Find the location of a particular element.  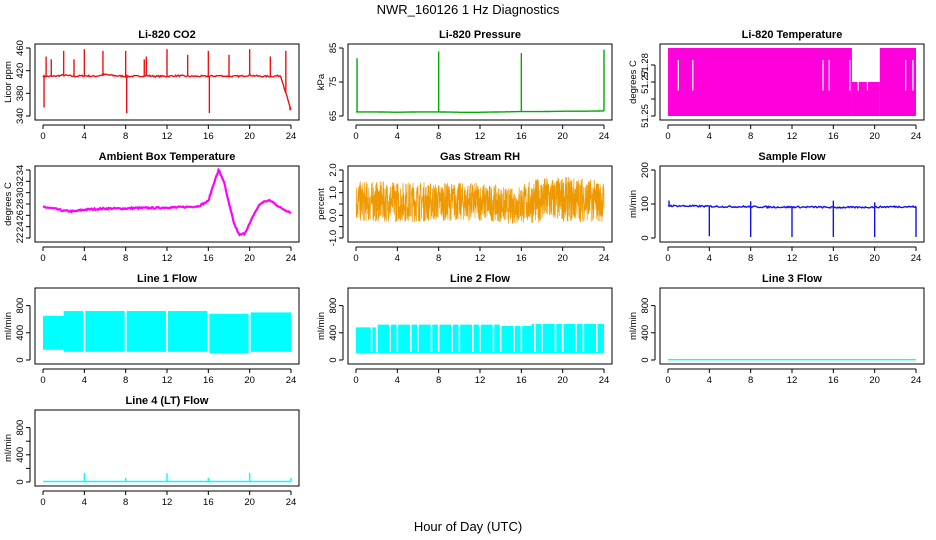

y-tick-label: 85 is located at coordinates (333, 48).